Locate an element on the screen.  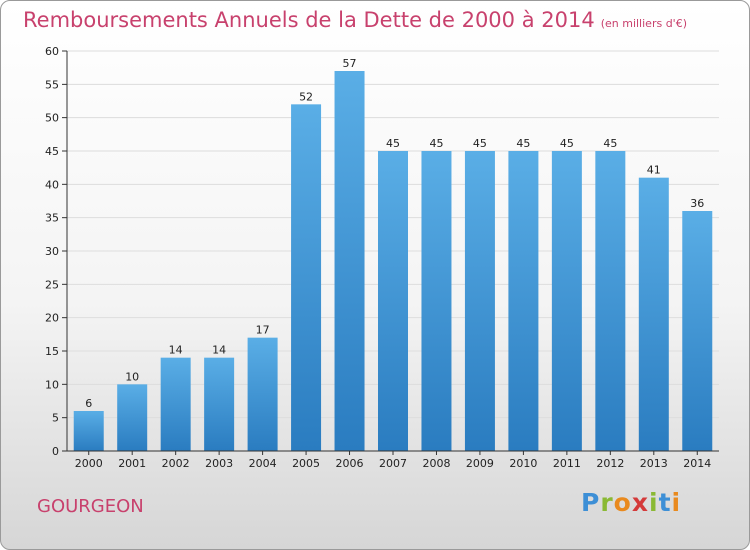
x-tick-label-2013: 2013 is located at coordinates (654, 463).